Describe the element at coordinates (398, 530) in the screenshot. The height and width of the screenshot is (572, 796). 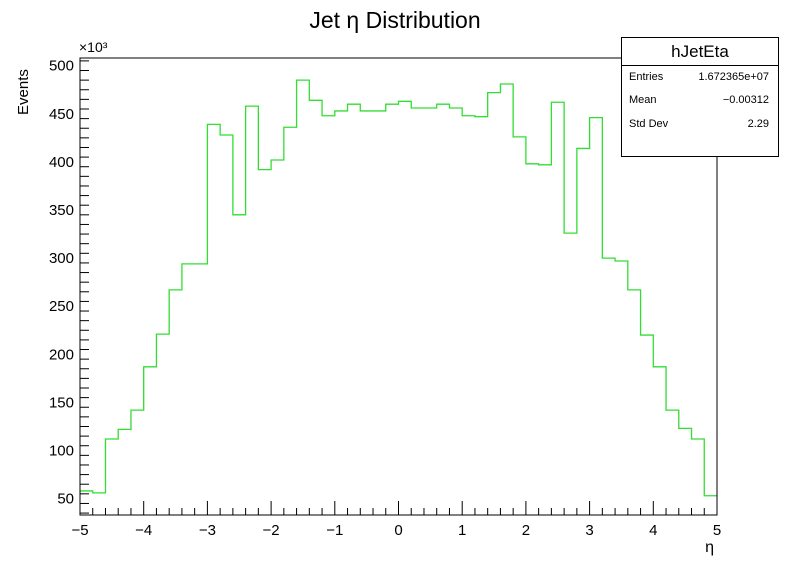
I see `x-tick-label: 0` at that location.